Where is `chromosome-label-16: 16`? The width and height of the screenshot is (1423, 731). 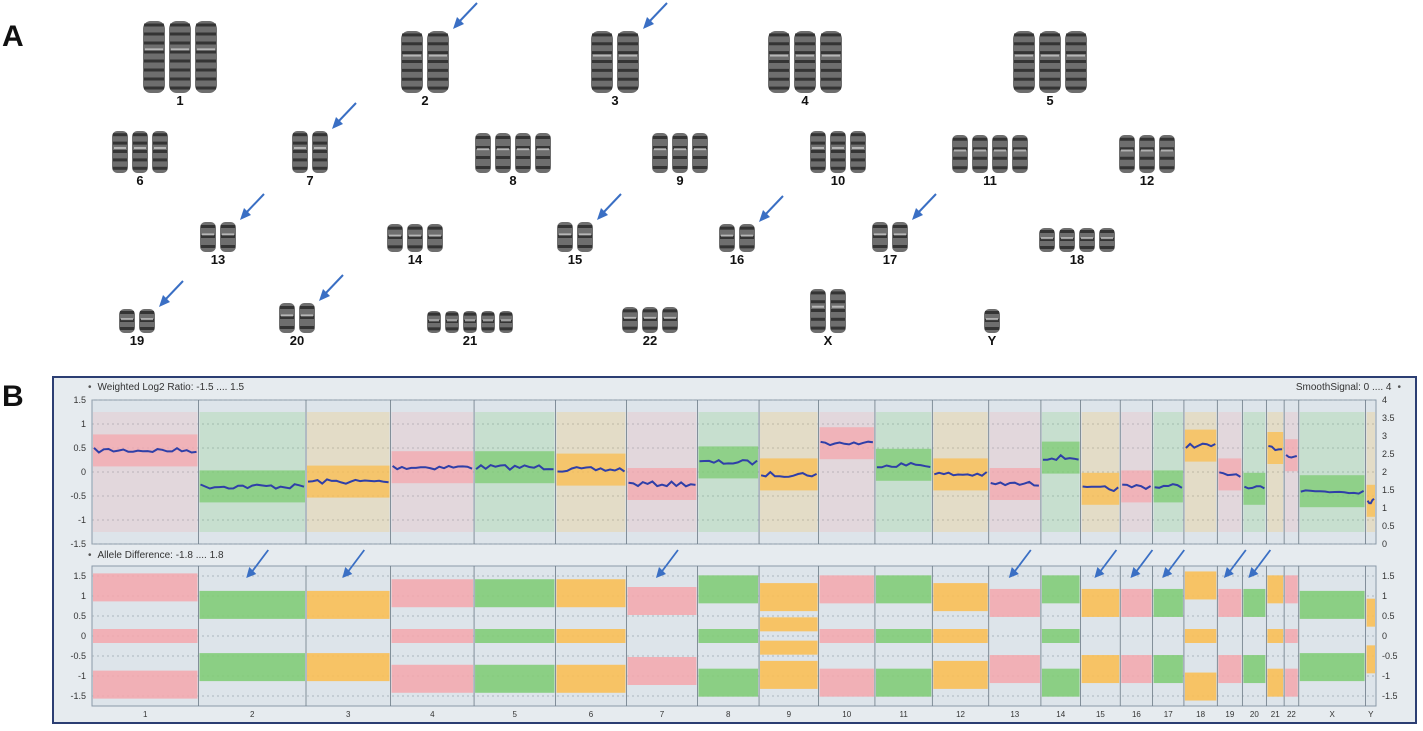 chromosome-label-16: 16 is located at coordinates (737, 259).